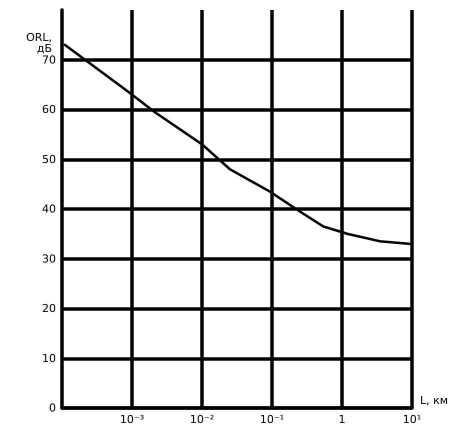 The width and height of the screenshot is (454, 425). What do you see at coordinates (342, 419) in the screenshot?
I see `x-tick-label: 1` at bounding box center [342, 419].